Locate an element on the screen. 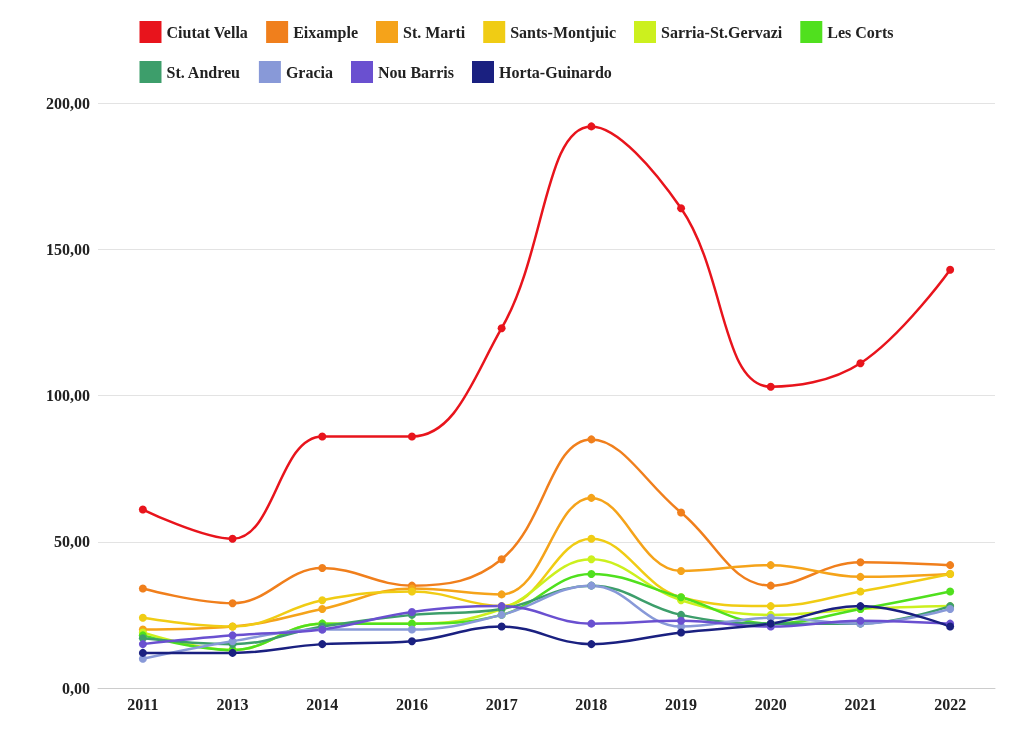 The height and width of the screenshot is (738, 1033). x-tick-label: 2016 is located at coordinates (411, 704).